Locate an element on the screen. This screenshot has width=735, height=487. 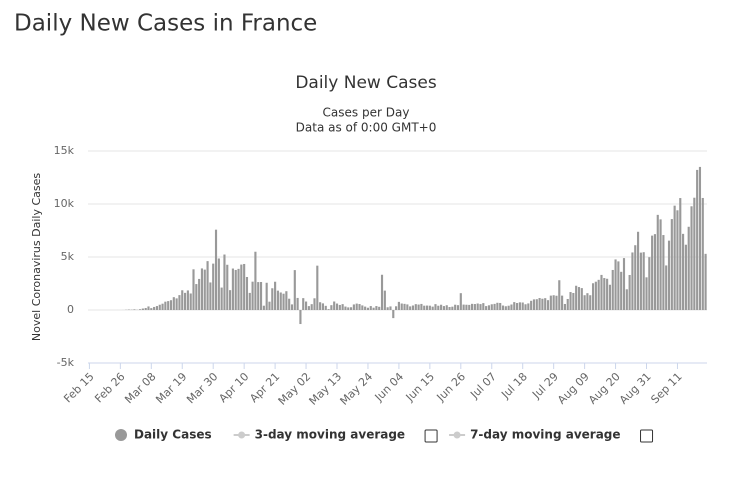
x-tick-label: Feb 15 is located at coordinates (78, 387).